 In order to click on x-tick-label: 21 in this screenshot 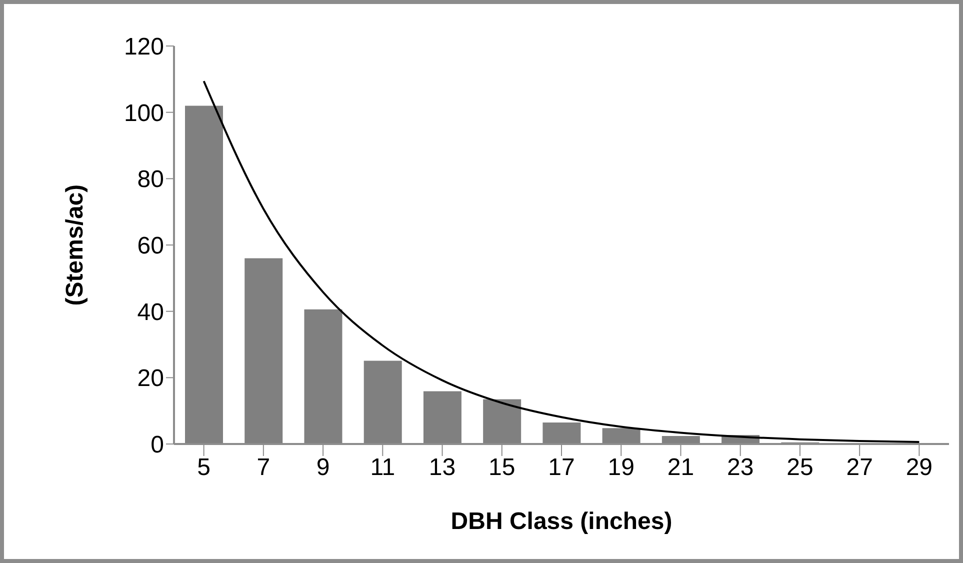, I will do `click(680, 468)`.